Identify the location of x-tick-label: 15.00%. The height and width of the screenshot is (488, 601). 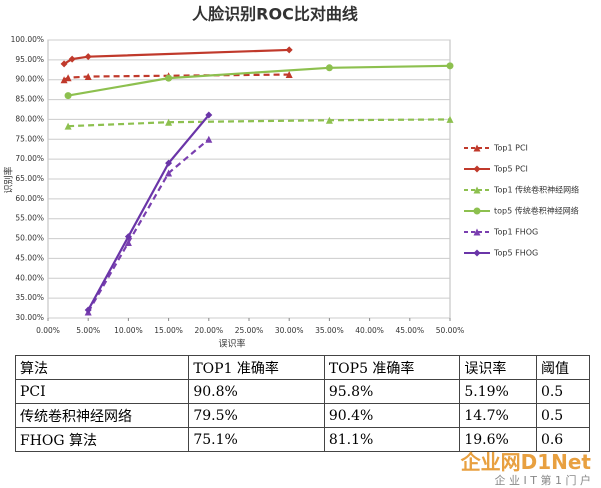
(168, 330).